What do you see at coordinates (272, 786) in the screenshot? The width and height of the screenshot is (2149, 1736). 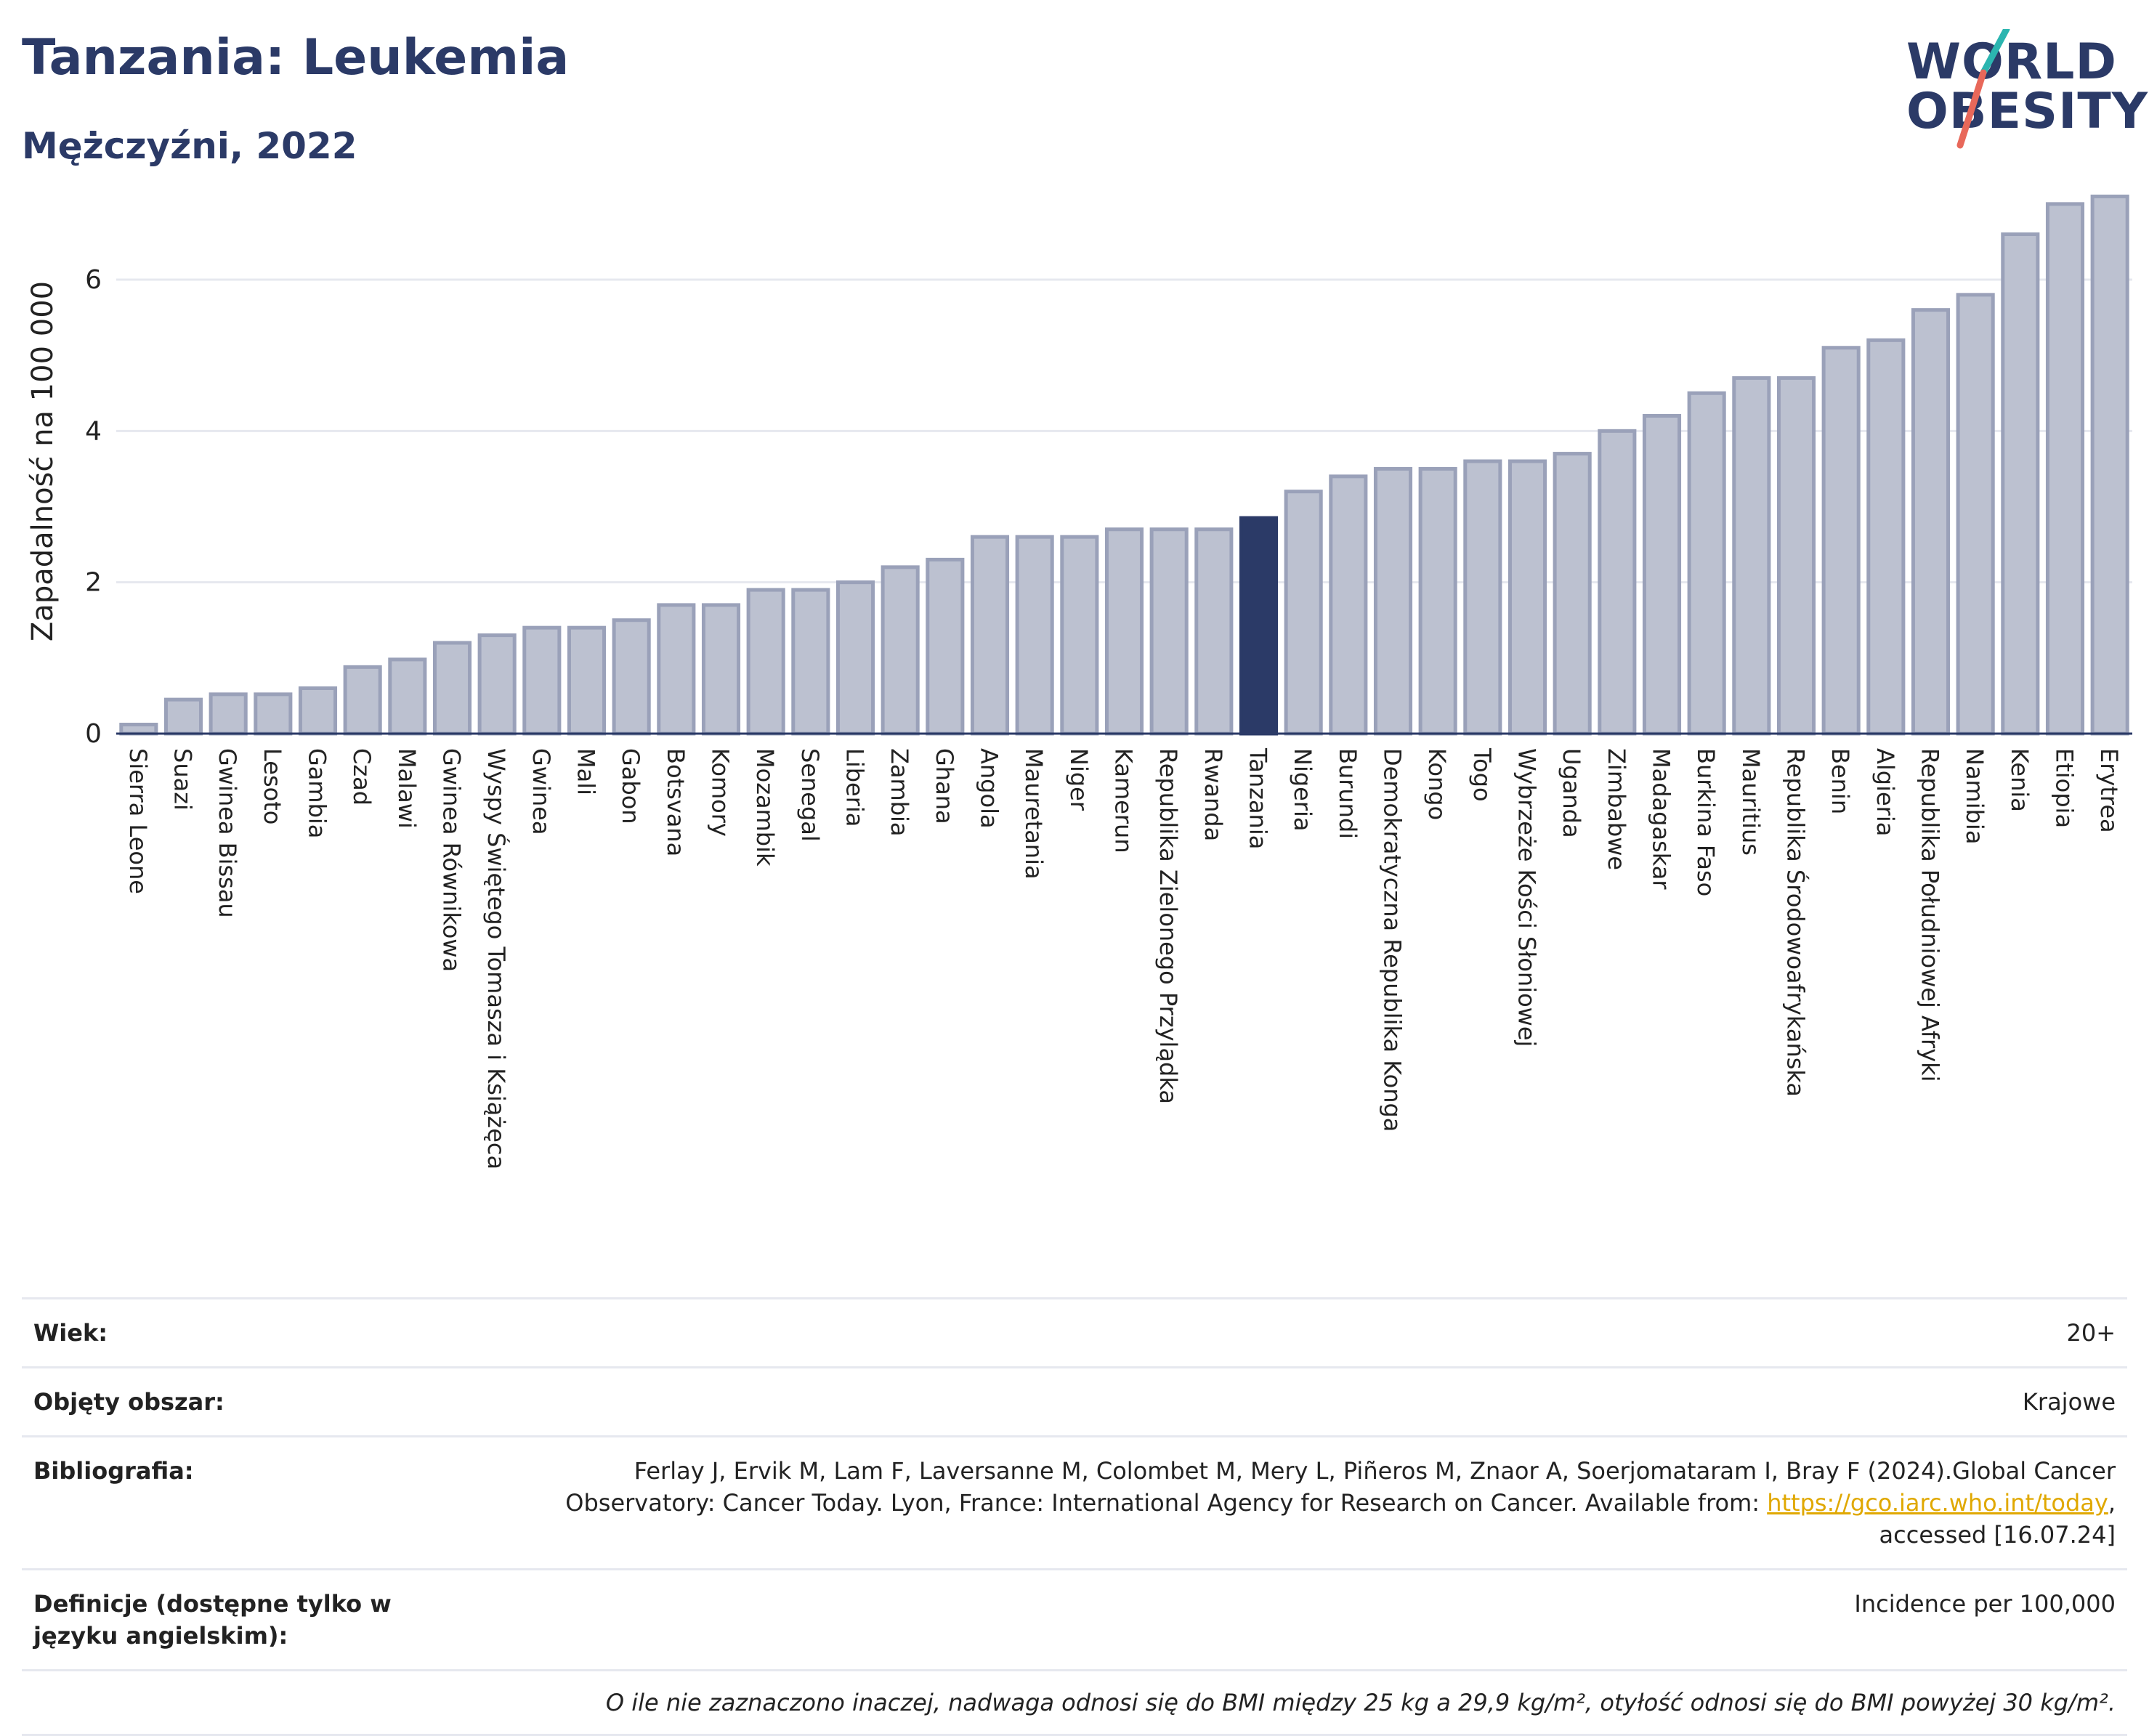 I see `x-tick-label: Lesoto` at bounding box center [272, 786].